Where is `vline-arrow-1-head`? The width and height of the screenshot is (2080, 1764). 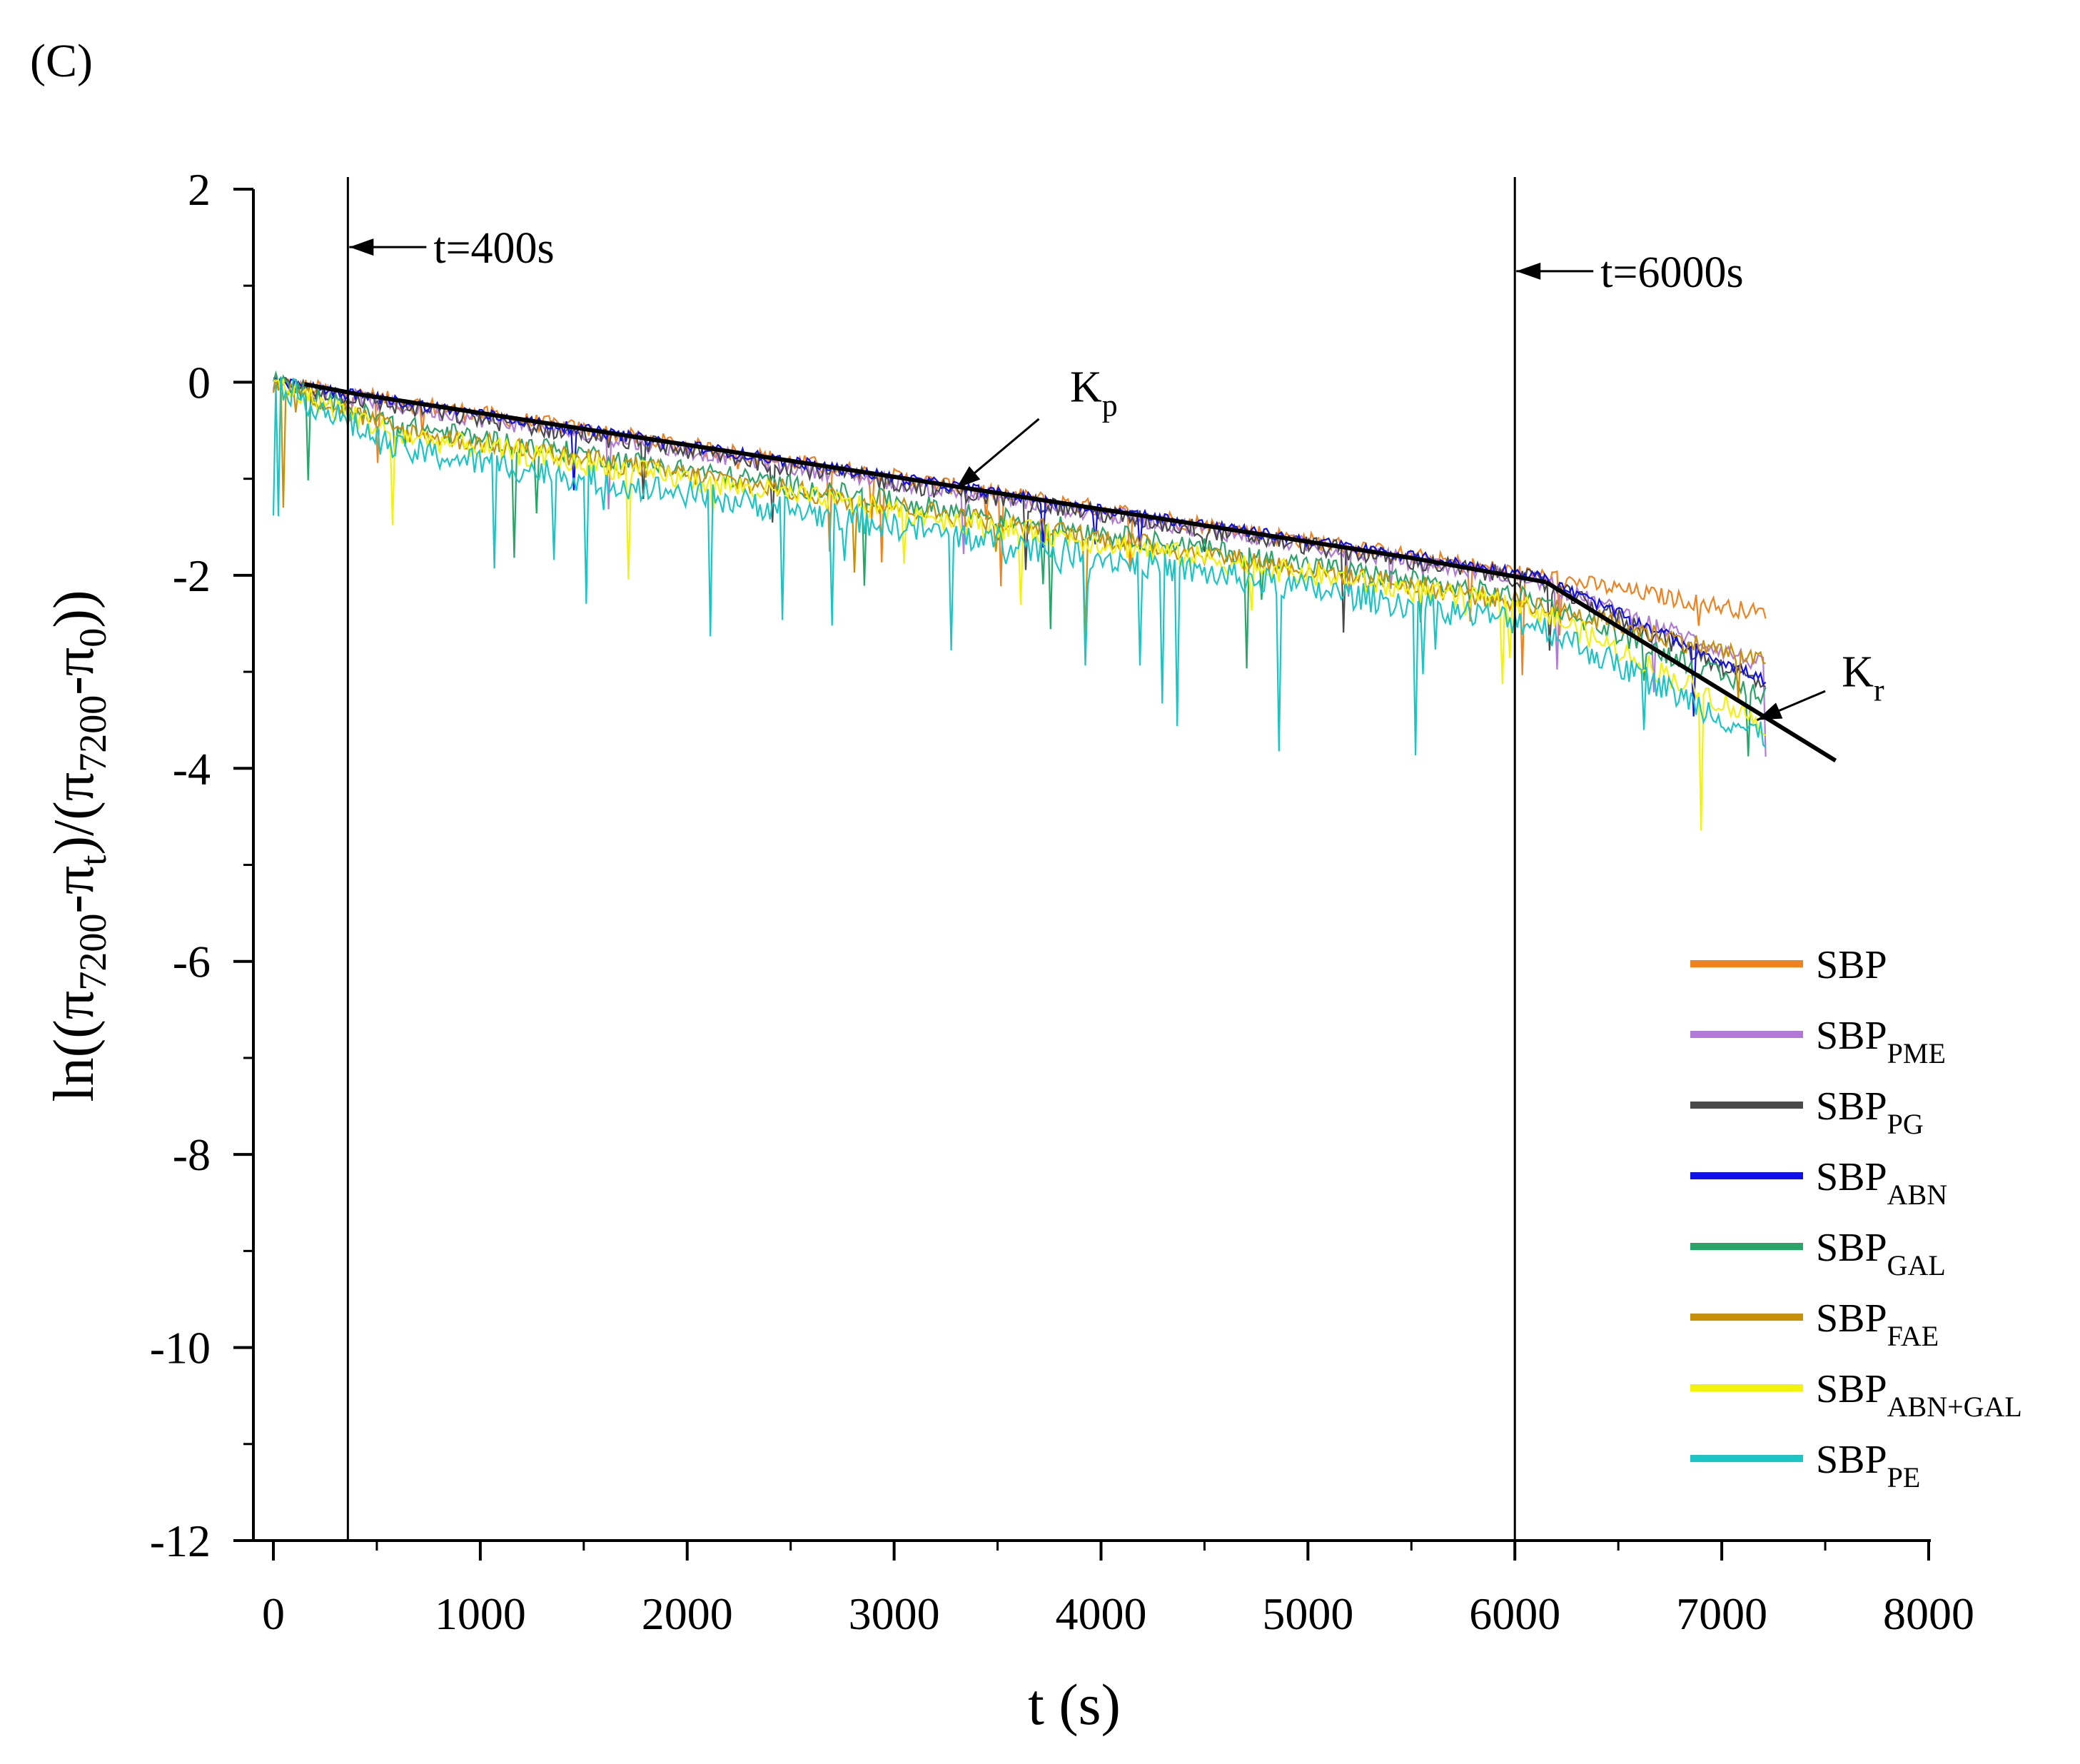 vline-arrow-1-head is located at coordinates (361, 247).